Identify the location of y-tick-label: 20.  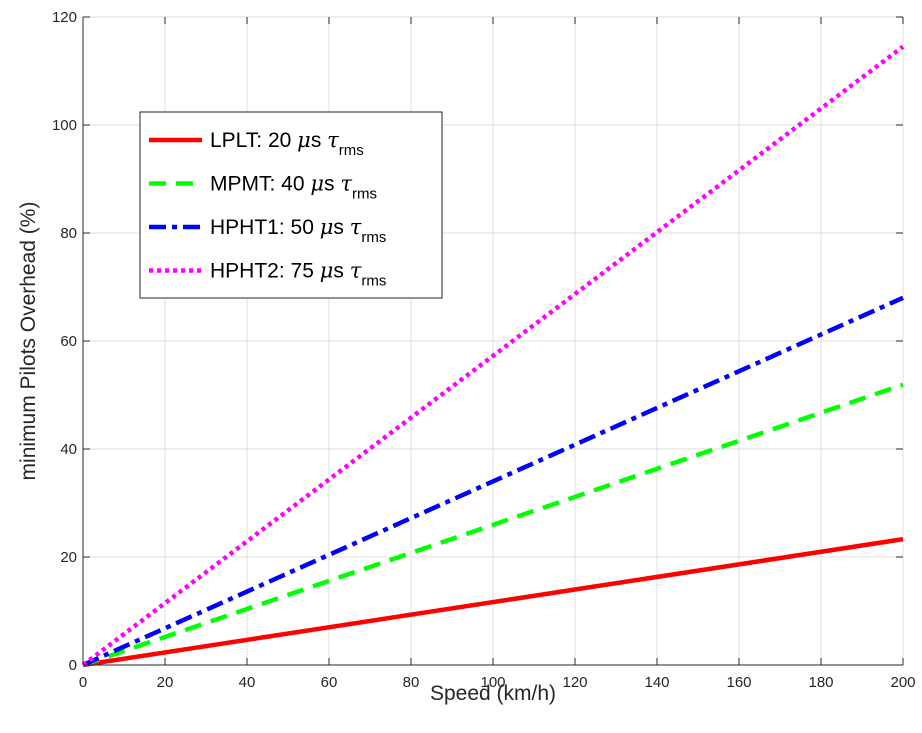
(68, 557).